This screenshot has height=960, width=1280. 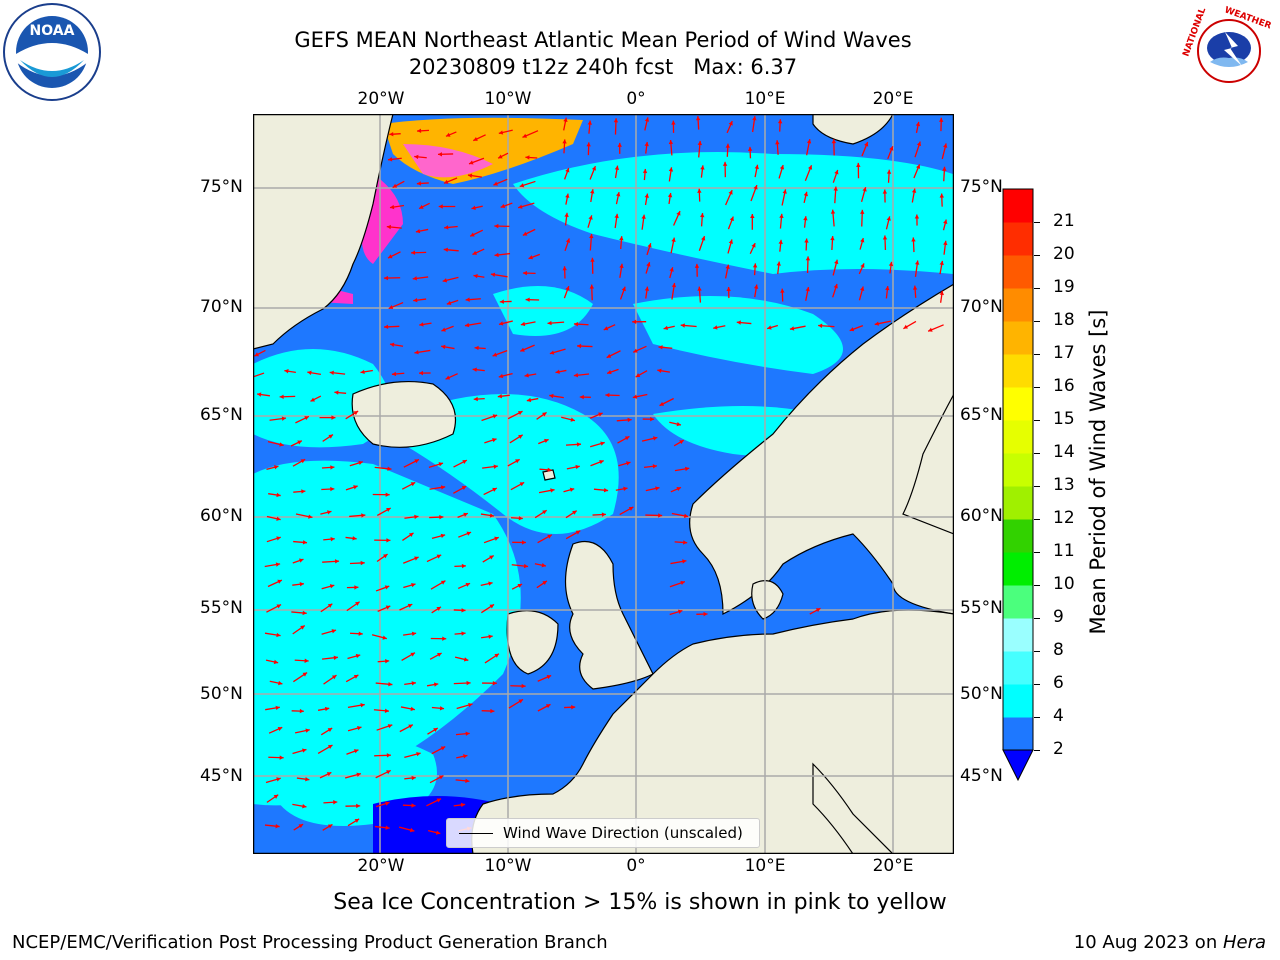 What do you see at coordinates (448, 210) in the screenshot?
I see `sea-ice` at bounding box center [448, 210].